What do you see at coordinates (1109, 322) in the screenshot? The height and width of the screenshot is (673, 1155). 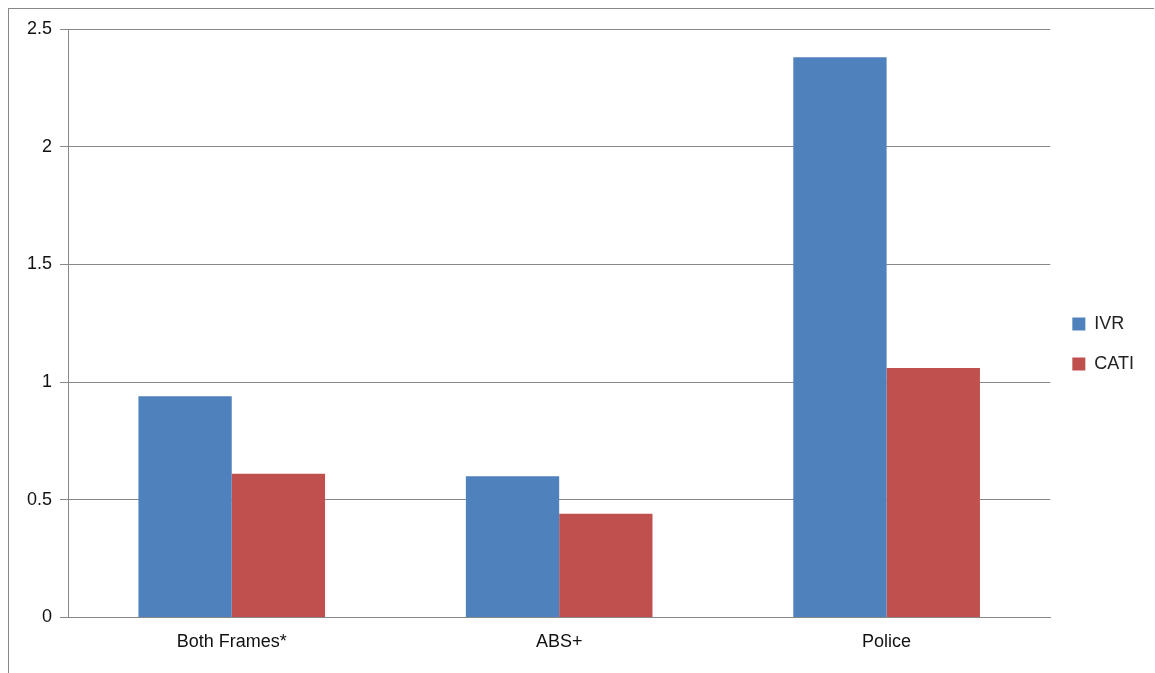 I see `legend-label: IVR` at bounding box center [1109, 322].